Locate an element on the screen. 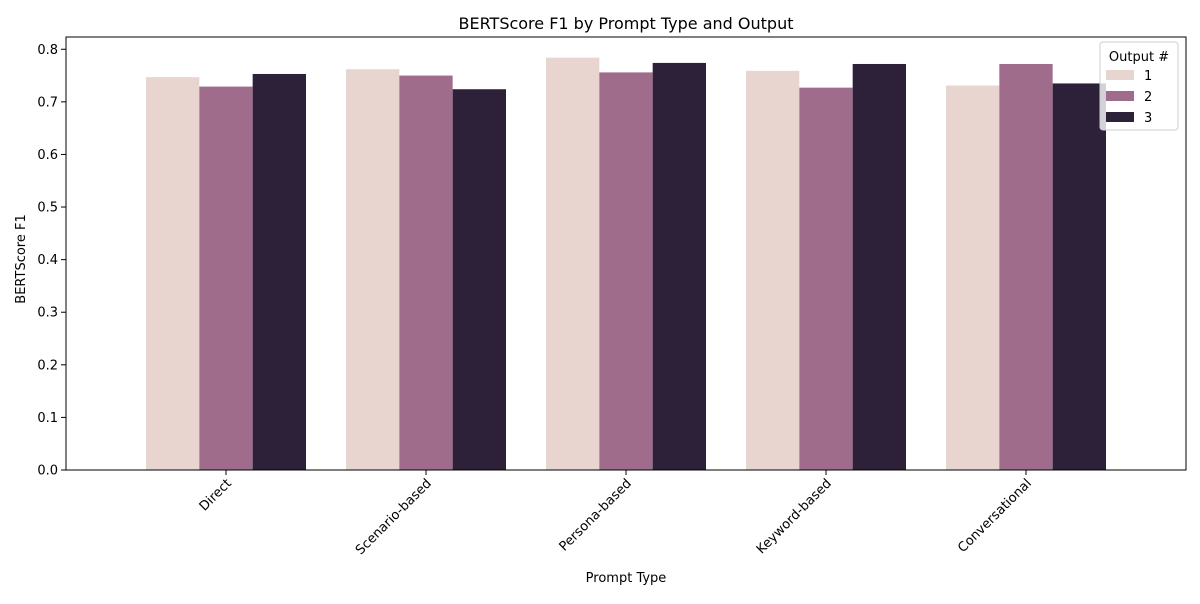  legend-label-2: 2 is located at coordinates (1148, 97).